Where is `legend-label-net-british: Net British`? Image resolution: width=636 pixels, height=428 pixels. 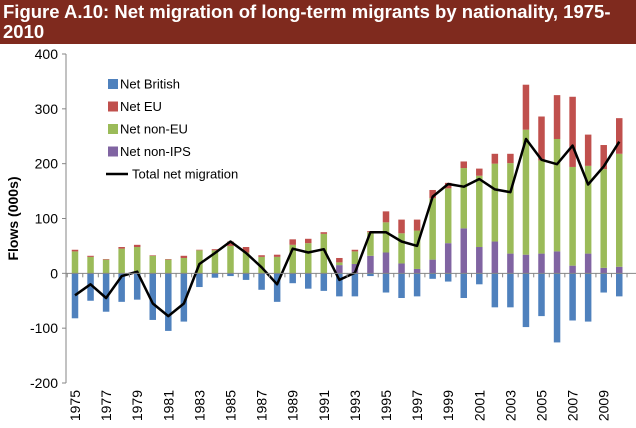 legend-label-net-british: Net British is located at coordinates (150, 84).